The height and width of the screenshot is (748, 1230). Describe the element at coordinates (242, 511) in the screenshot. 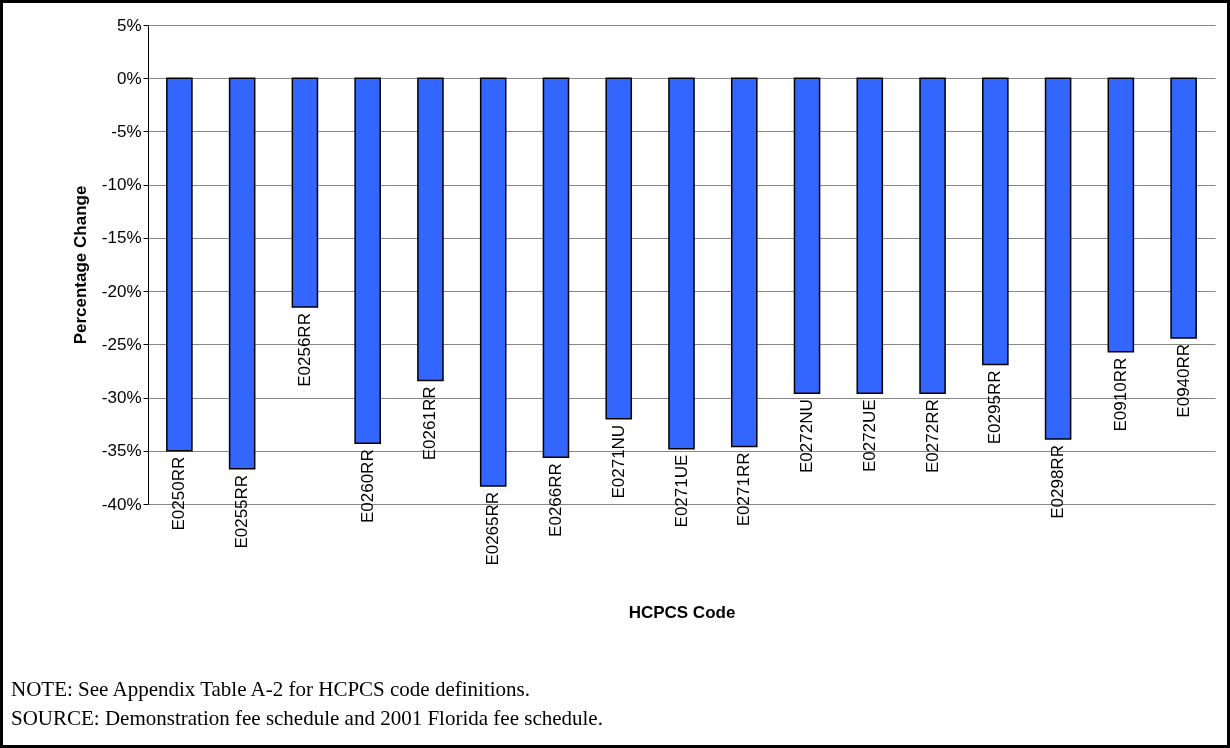

I see `x-tick-label: E0255RR` at that location.